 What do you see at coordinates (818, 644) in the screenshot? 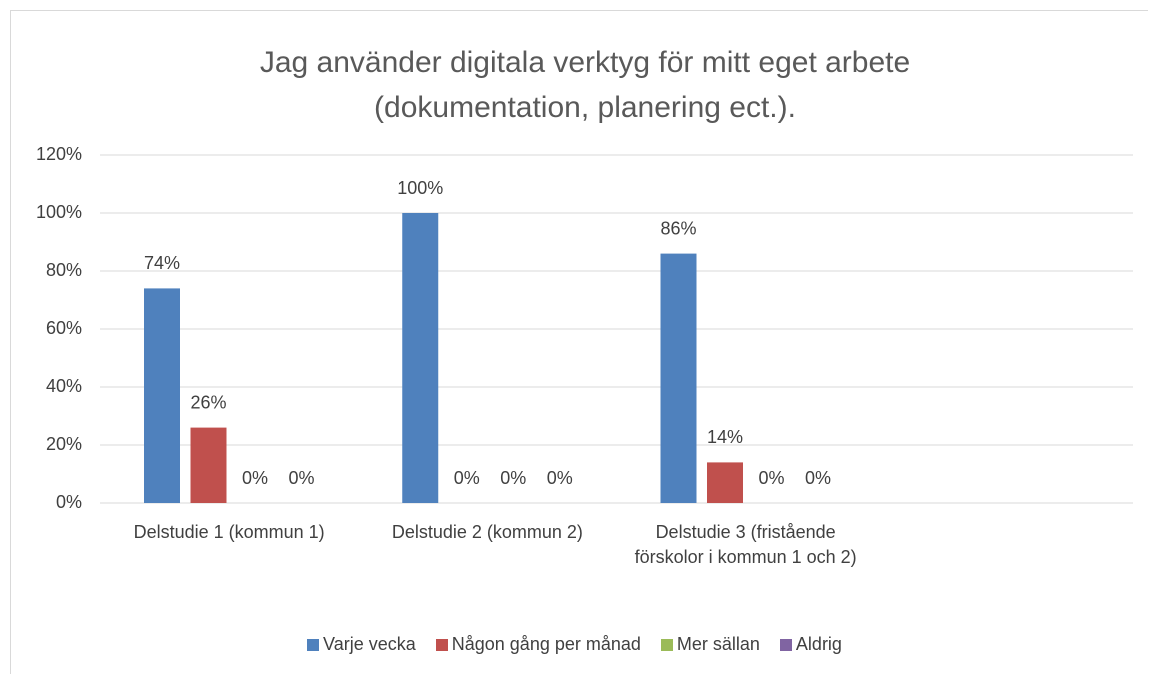
I see `legend-label: Aldrig` at bounding box center [818, 644].